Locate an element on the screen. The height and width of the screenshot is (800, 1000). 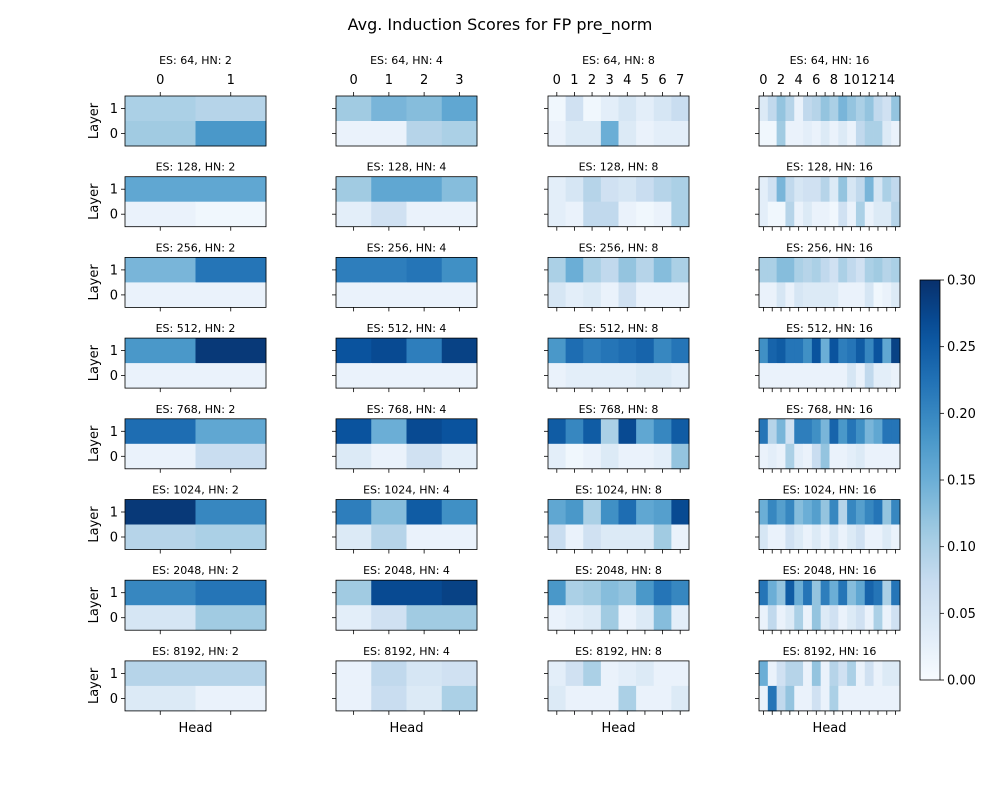
heatmap-panel: ES: 8192, HN: 2 1 0 Layer Head is located at coordinates (177, 690).